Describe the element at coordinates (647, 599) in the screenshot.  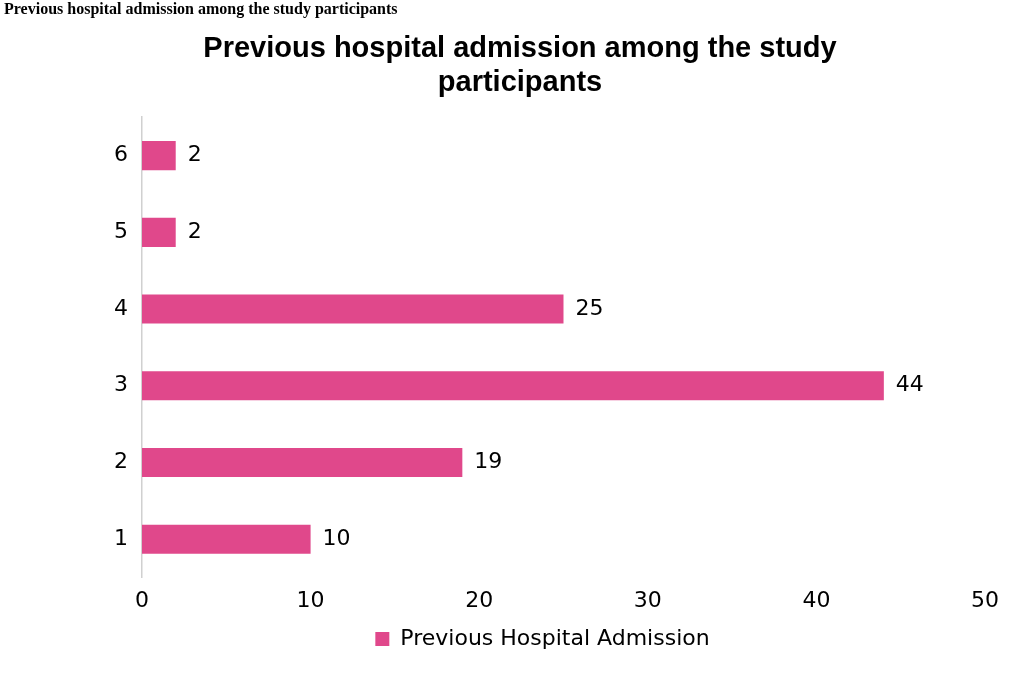
I see `x-tick-label: 30` at that location.